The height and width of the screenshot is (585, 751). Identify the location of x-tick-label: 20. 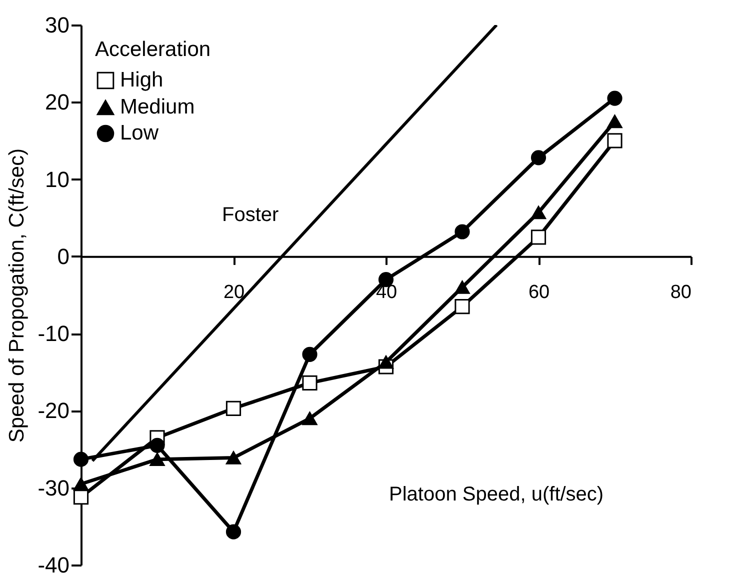
(234, 292).